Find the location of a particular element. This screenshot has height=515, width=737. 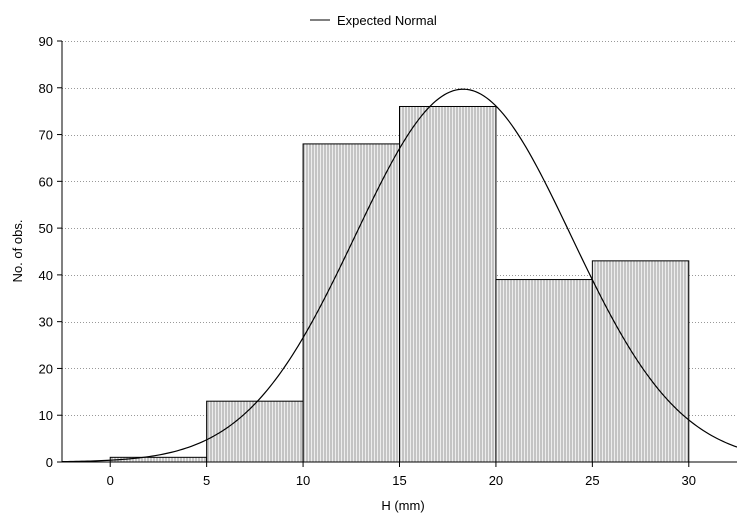

x-tick-label-25: 25 is located at coordinates (592, 480).